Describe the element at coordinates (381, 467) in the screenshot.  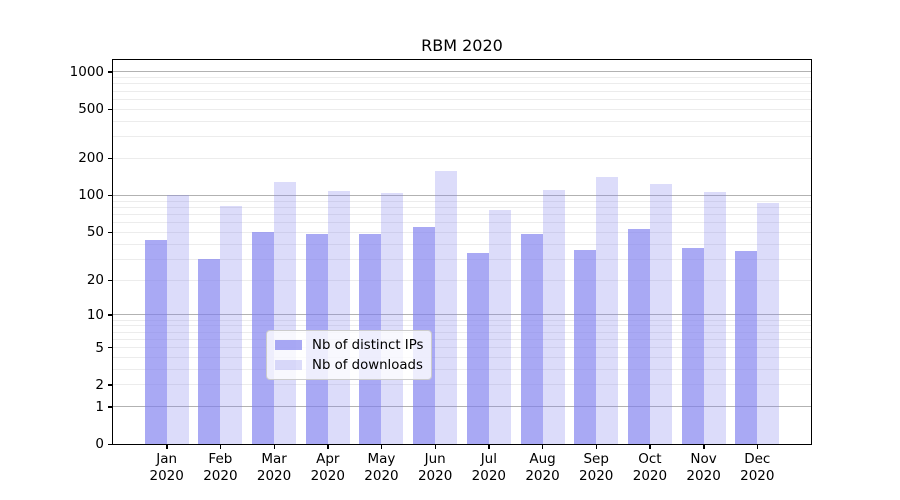
I see `x-axis-tick-label: May 2020` at that location.